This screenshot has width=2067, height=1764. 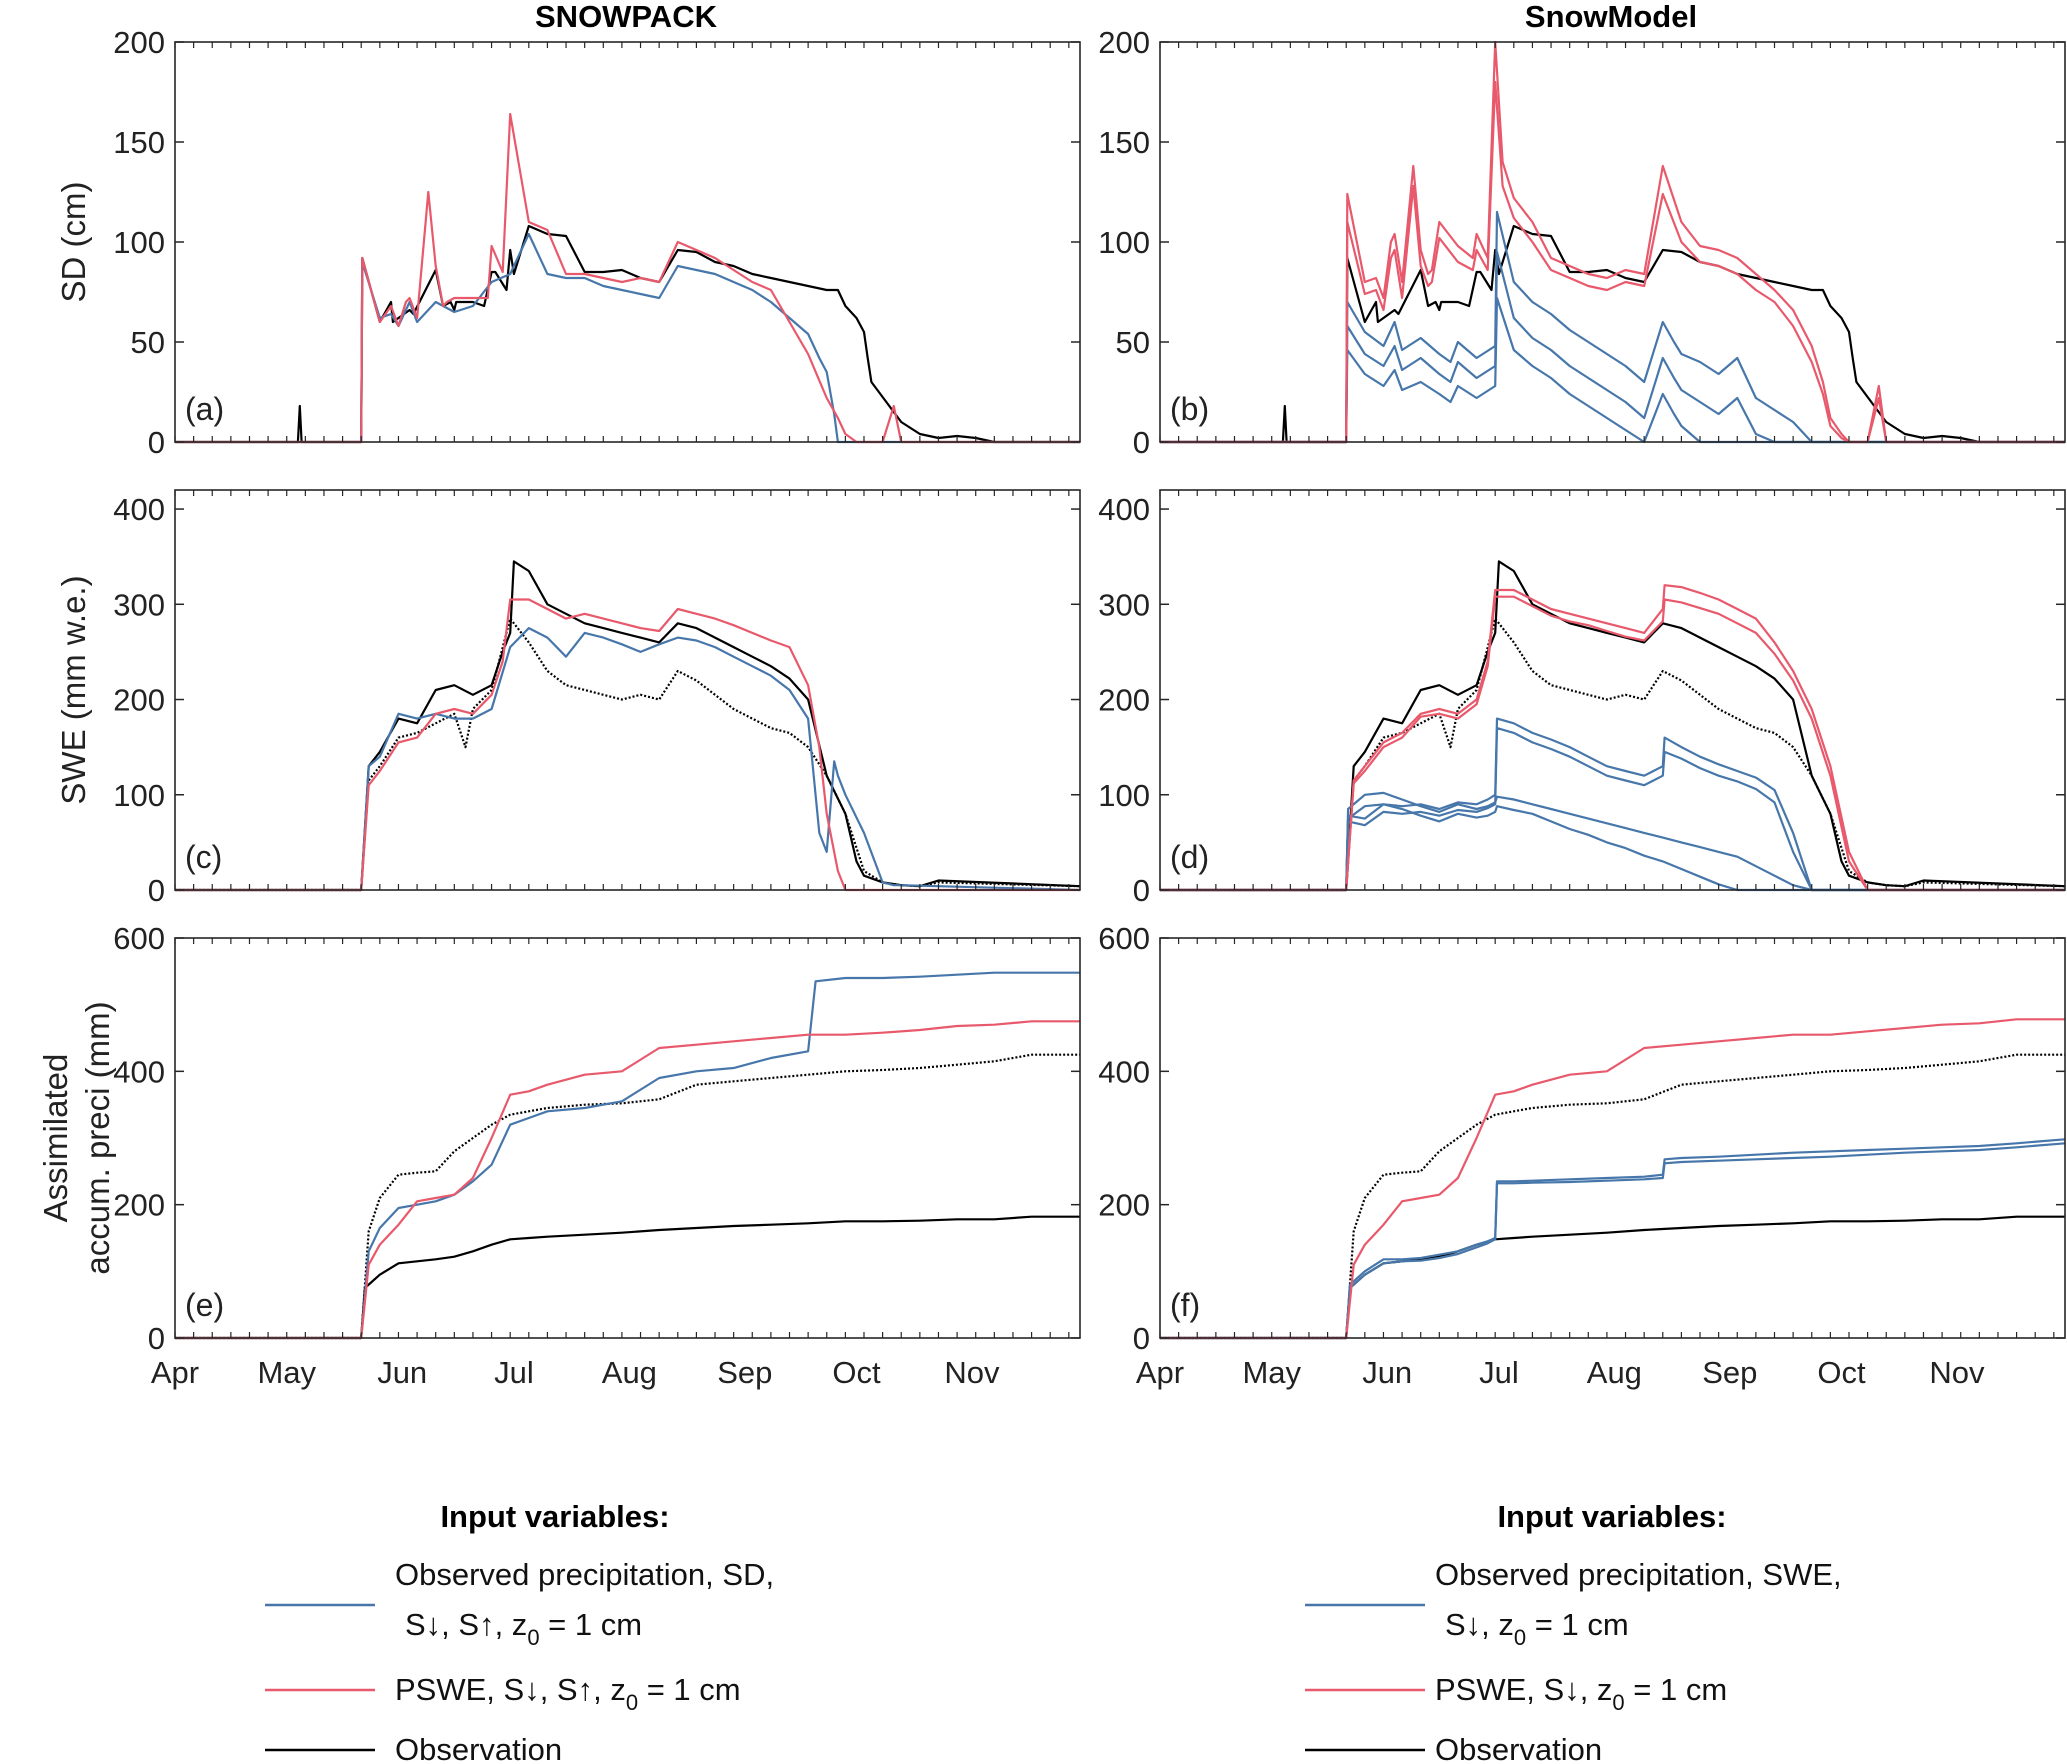 I want to click on panel-e-ytick-label: 400, so click(x=139, y=1071).